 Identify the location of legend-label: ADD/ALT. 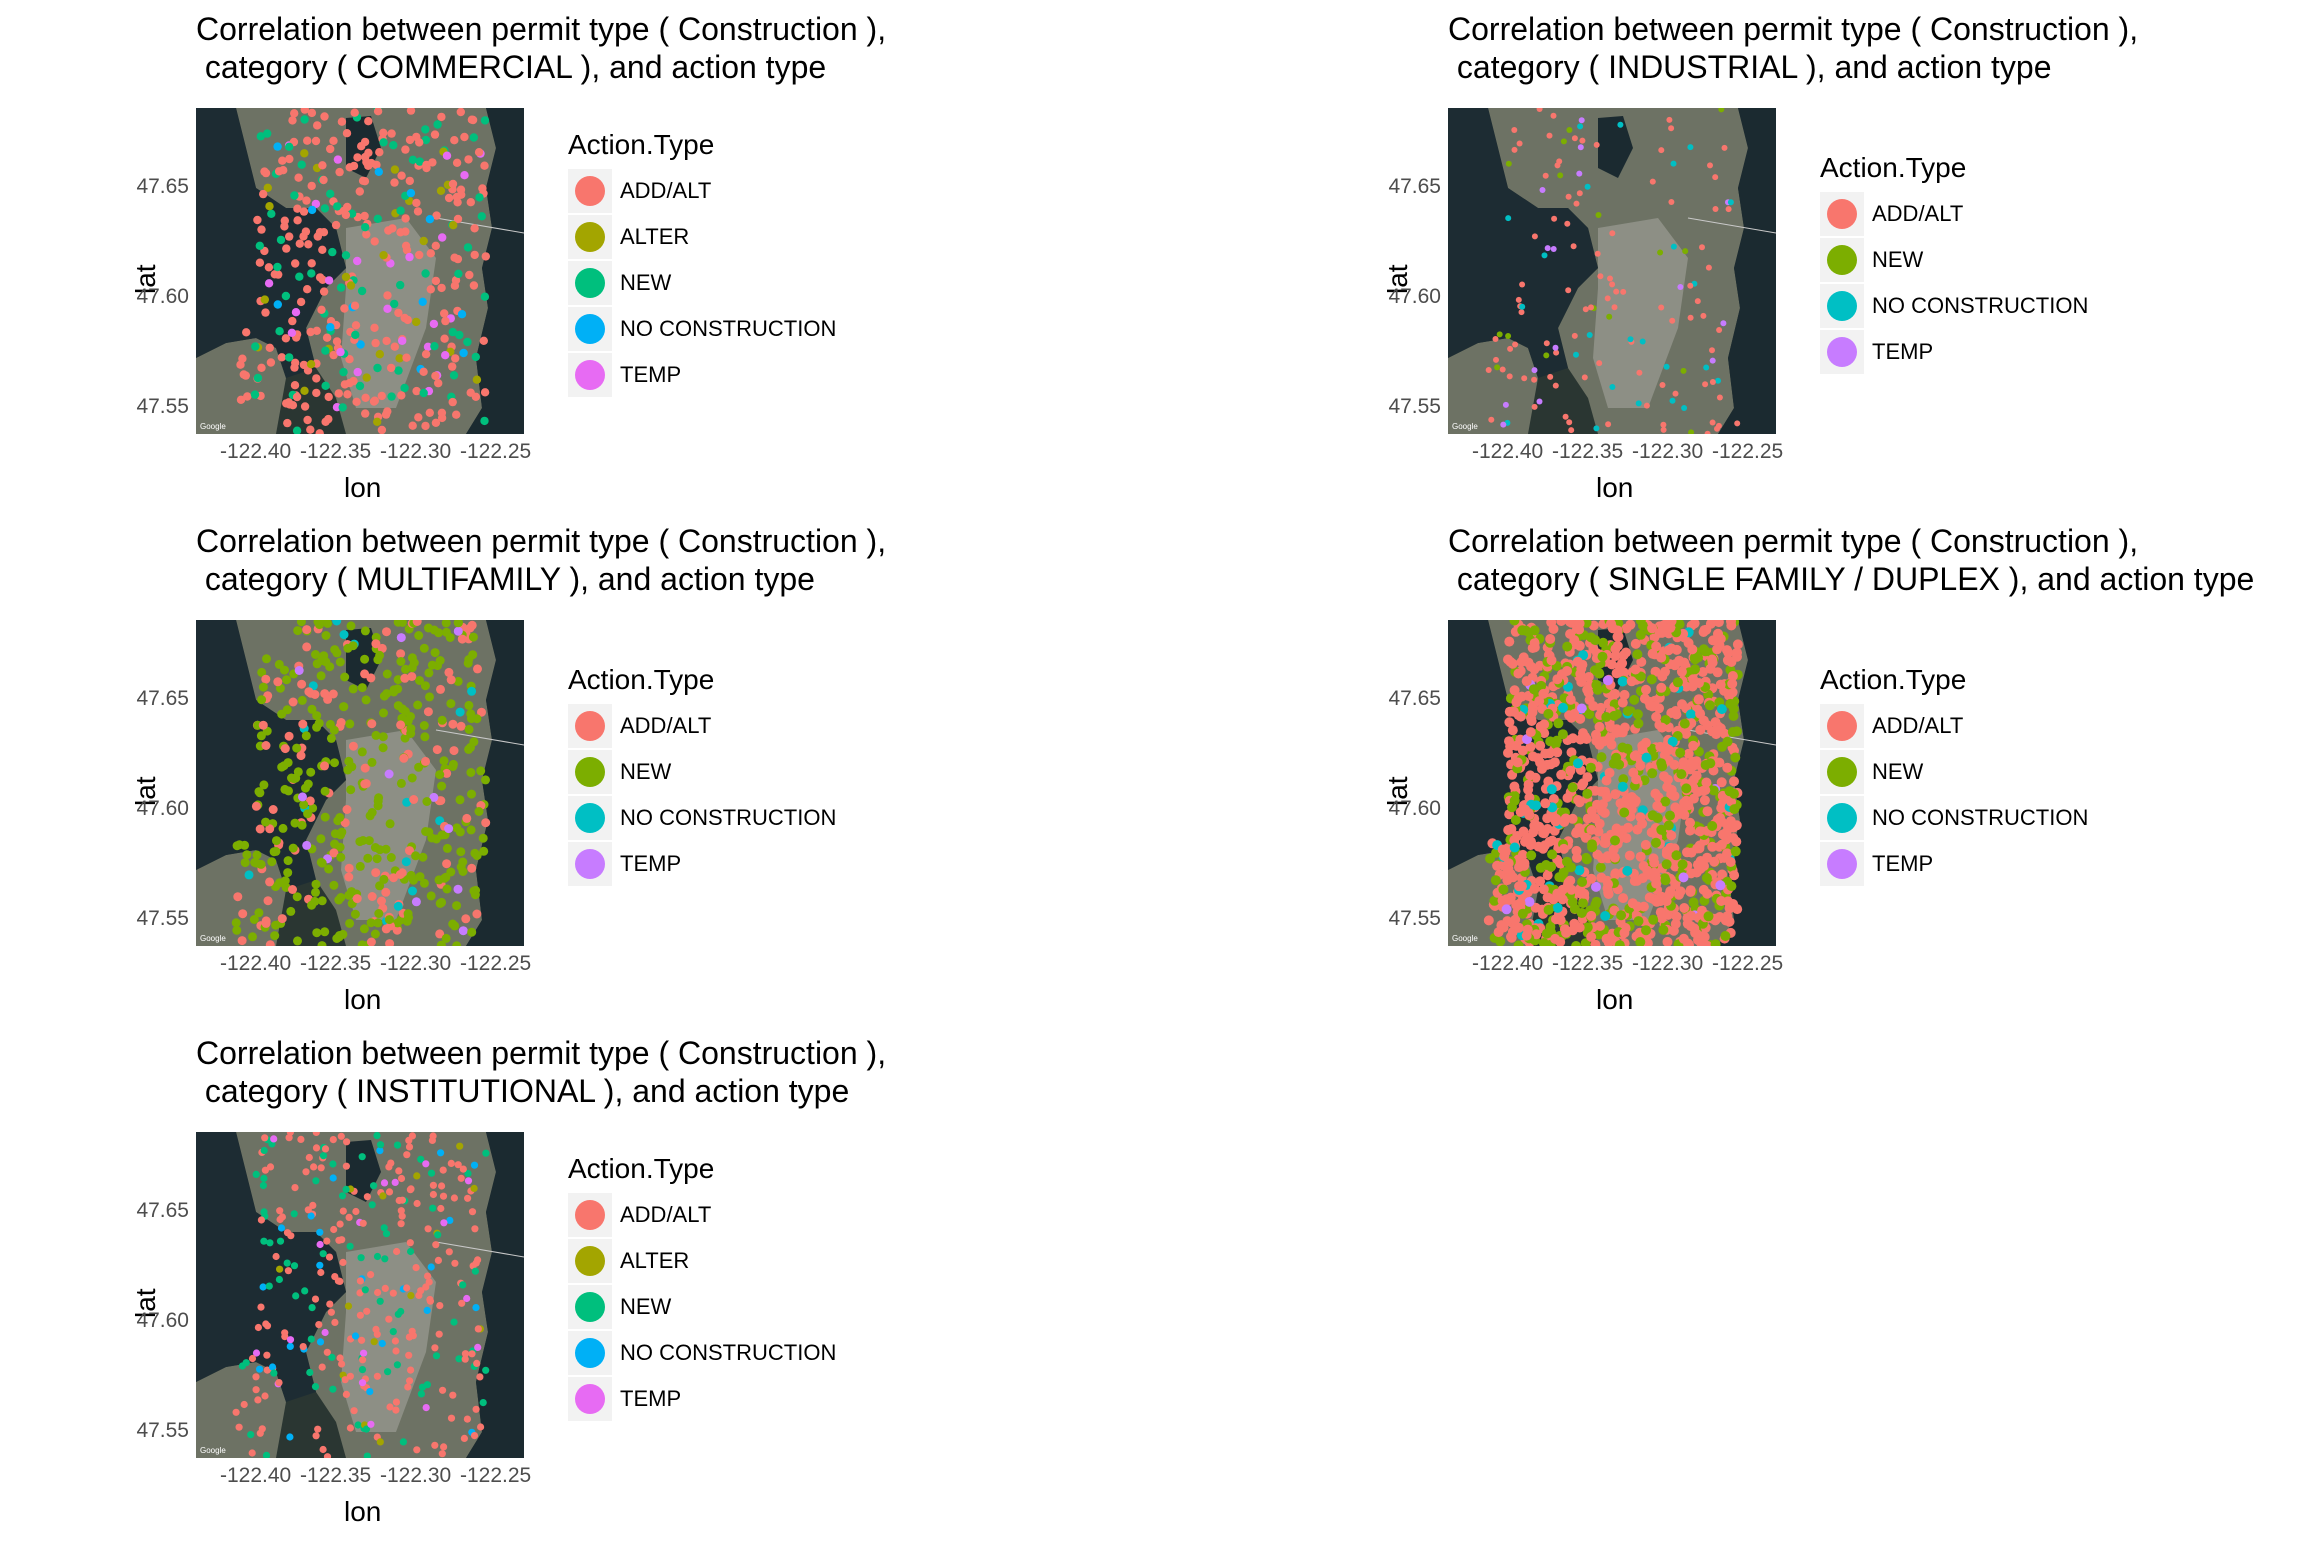
(1918, 725).